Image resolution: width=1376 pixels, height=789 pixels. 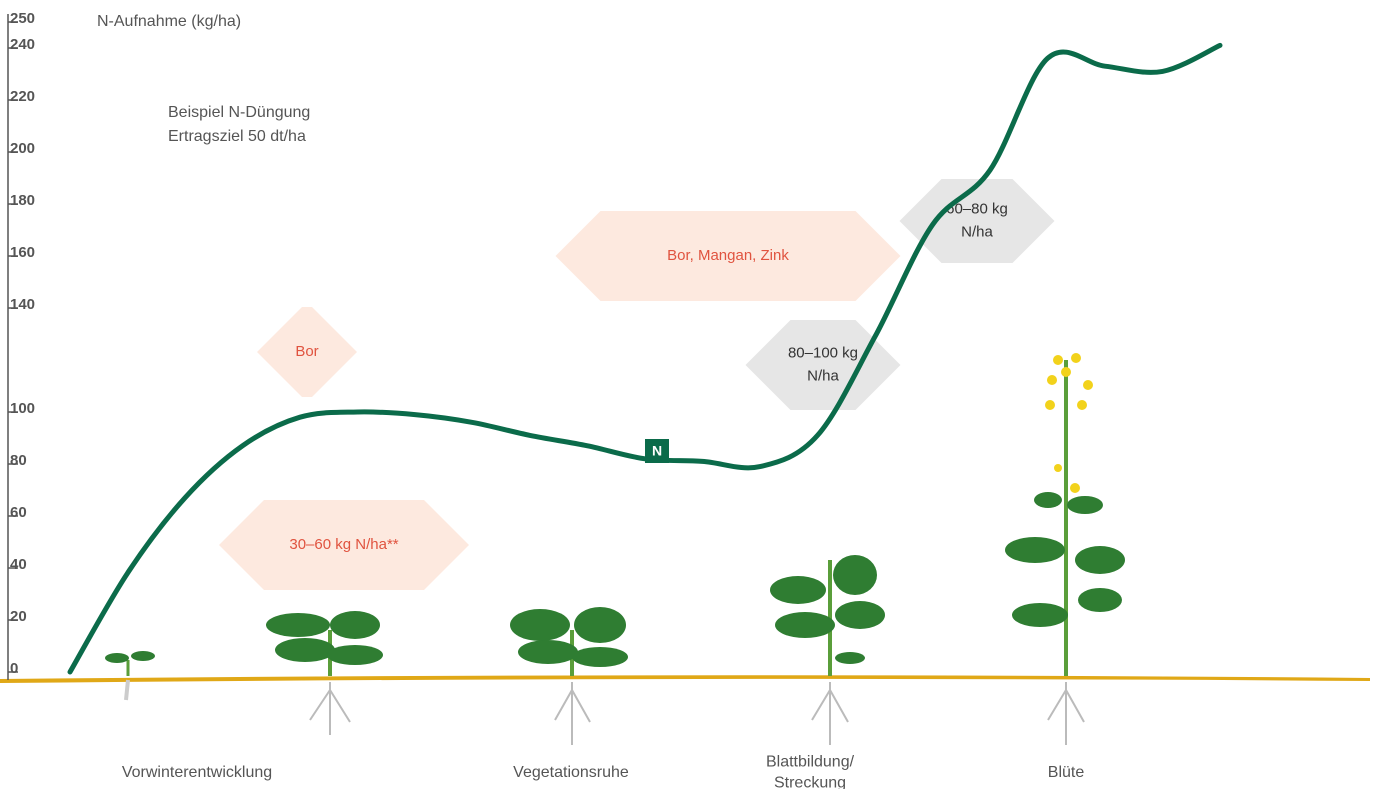 I want to click on stage-label: Blüte, so click(x=1066, y=772).